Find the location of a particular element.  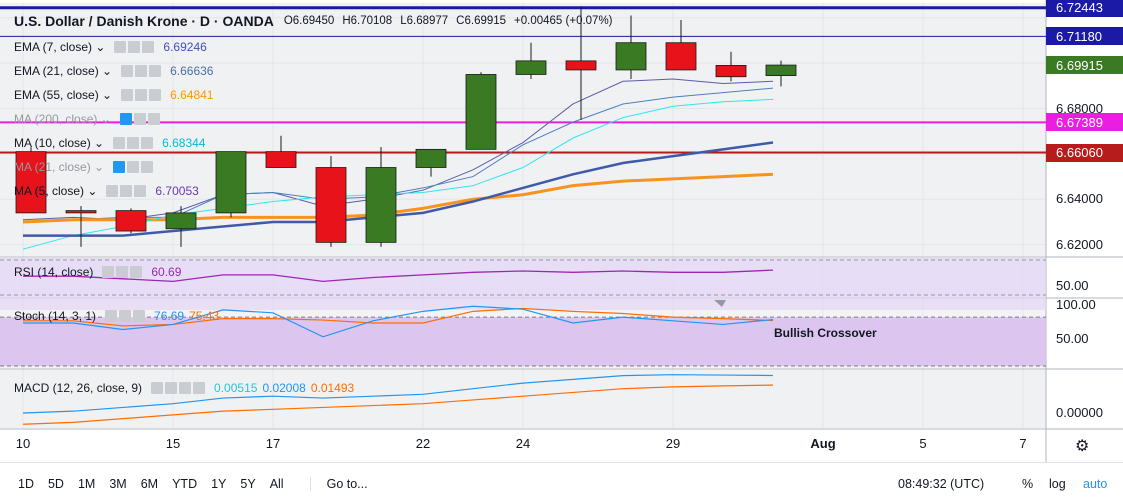

time-tick-7: 5 is located at coordinates (923, 443).